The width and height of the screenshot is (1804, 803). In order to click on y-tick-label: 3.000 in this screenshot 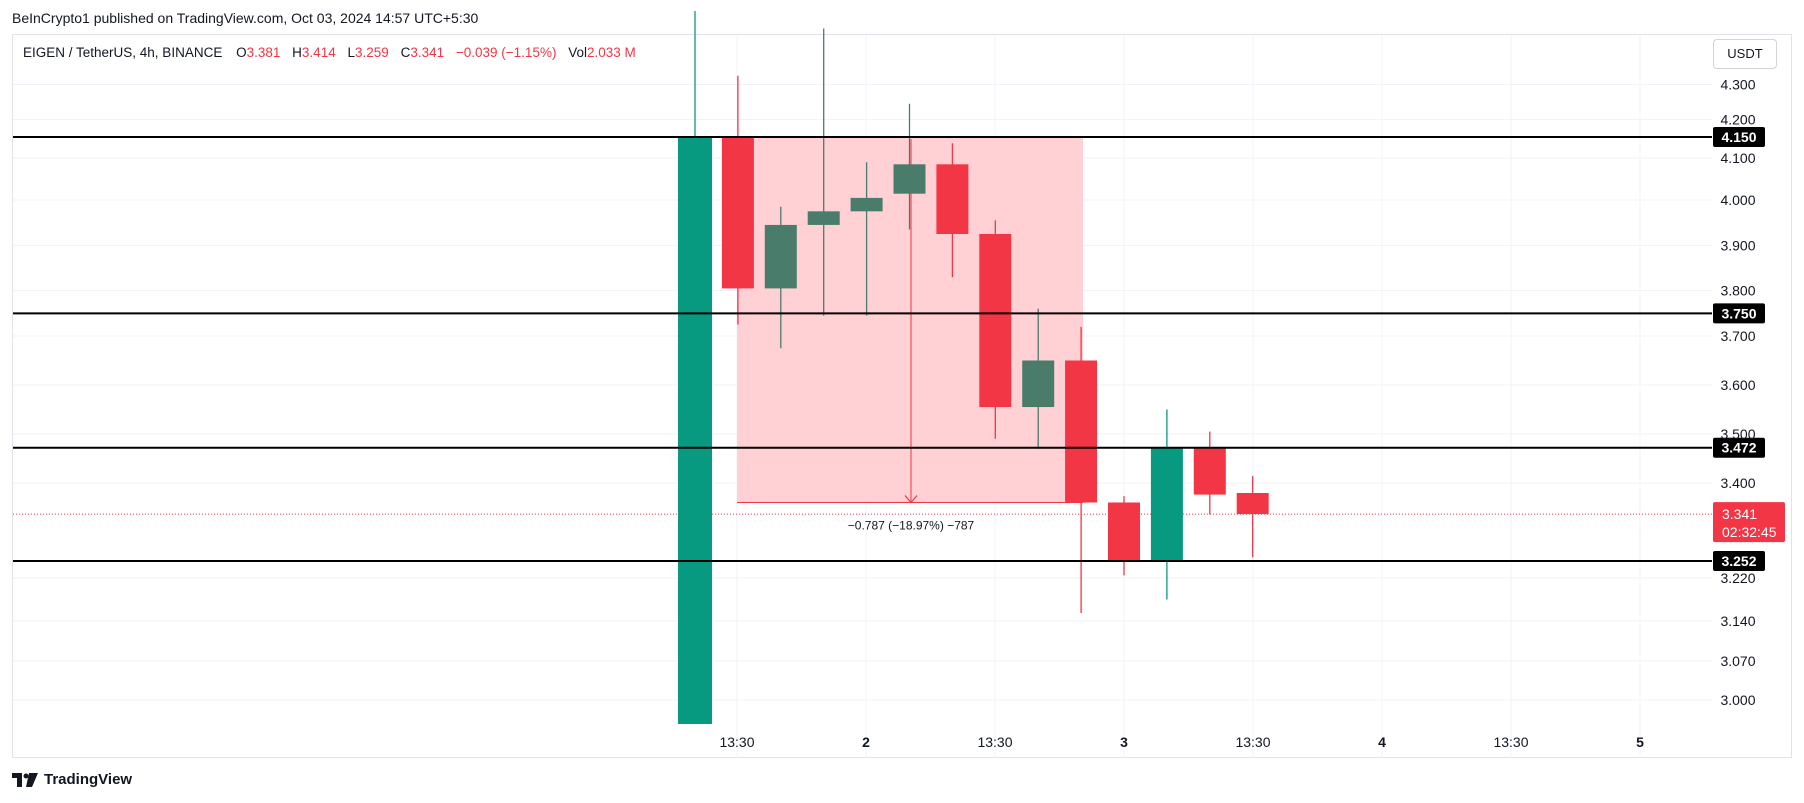, I will do `click(1737, 700)`.